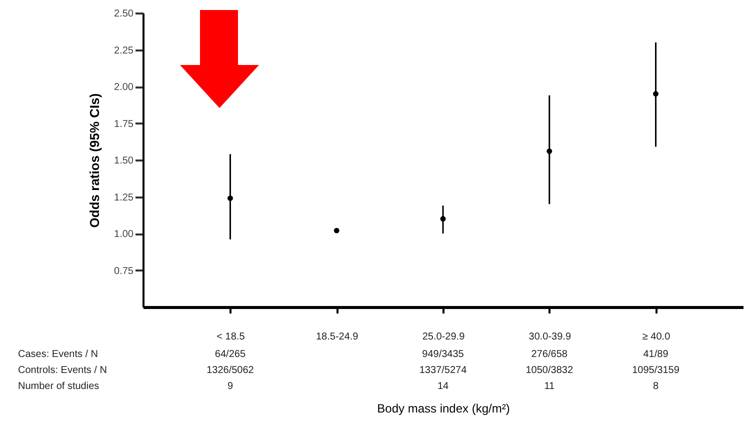 Image resolution: width=753 pixels, height=438 pixels. Describe the element at coordinates (124, 124) in the screenshot. I see `y-tick-label: 1.75` at that location.